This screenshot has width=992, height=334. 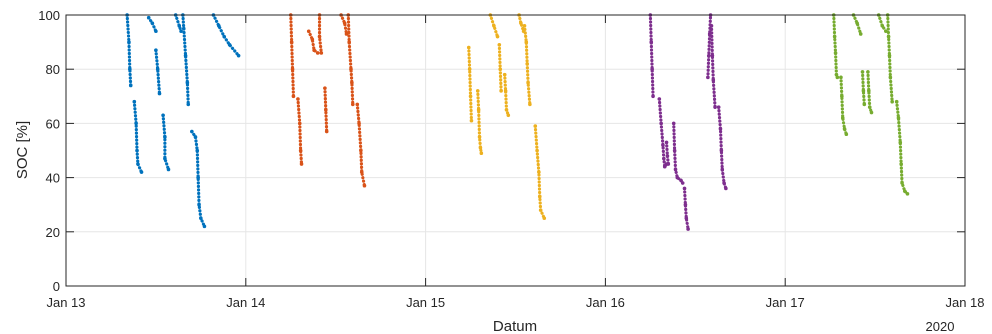 What do you see at coordinates (964, 302) in the screenshot?
I see `x-tick-label: Jan 18` at bounding box center [964, 302].